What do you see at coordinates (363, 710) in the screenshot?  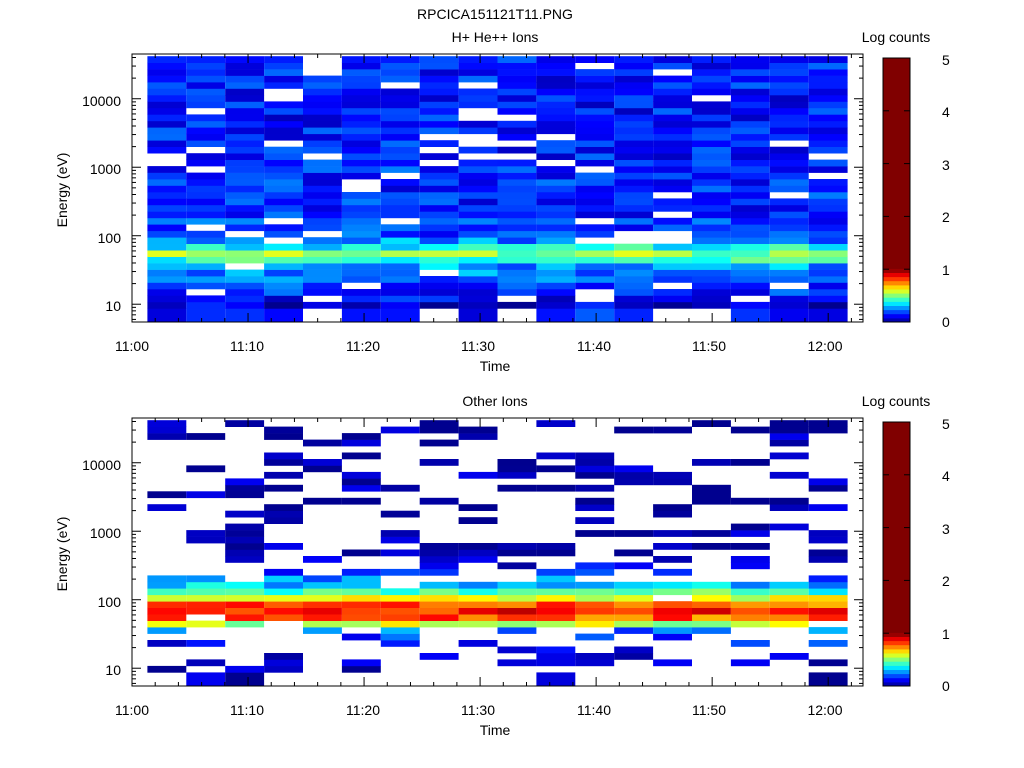 I see `x-tick-label: 11:20` at bounding box center [363, 710].